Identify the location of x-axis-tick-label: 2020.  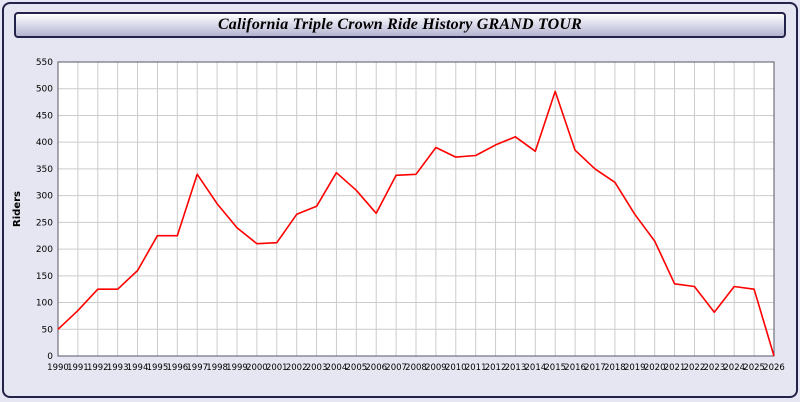
(655, 368).